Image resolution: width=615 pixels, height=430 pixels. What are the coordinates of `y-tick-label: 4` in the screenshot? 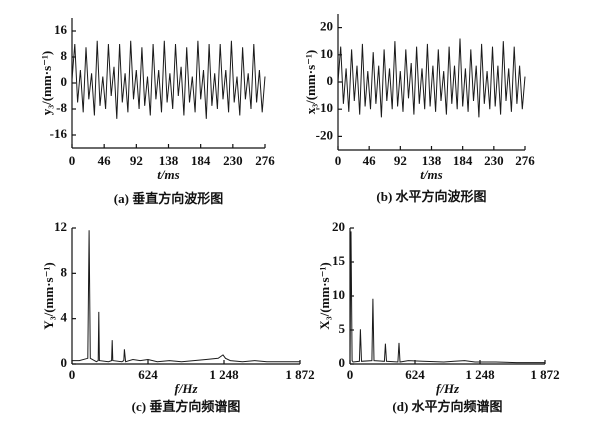 It's located at (64, 317).